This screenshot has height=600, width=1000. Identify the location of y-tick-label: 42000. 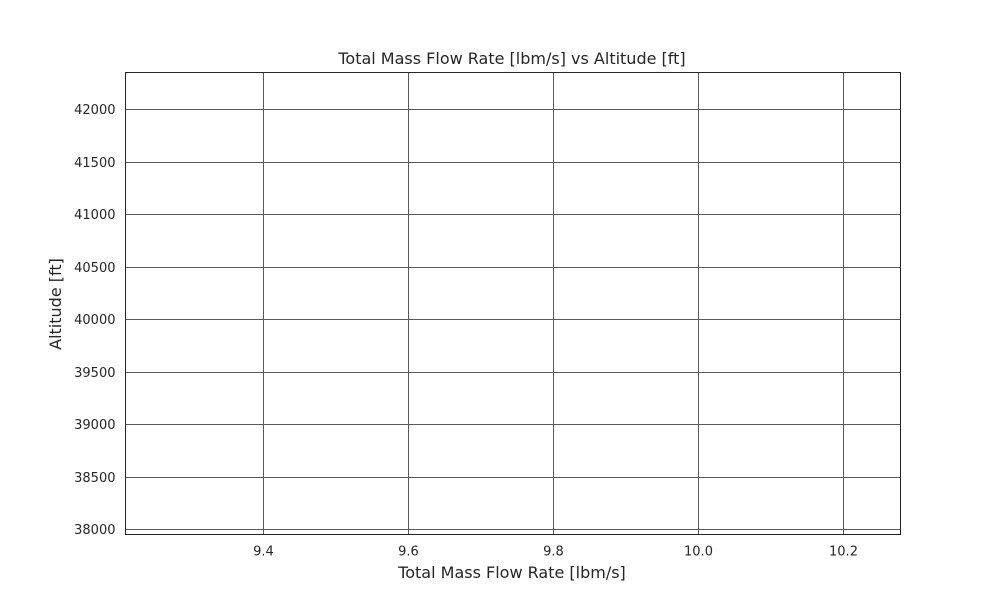
(94, 110).